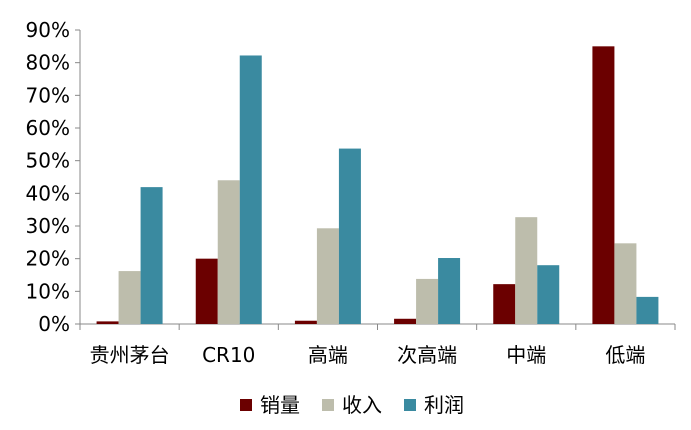  What do you see at coordinates (405, 321) in the screenshot?
I see `bar-1-次高端` at bounding box center [405, 321].